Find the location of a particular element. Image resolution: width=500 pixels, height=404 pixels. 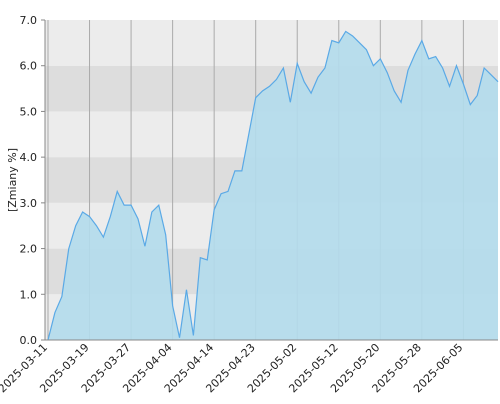

y-tick-label: 5.0 is located at coordinates (29, 111).